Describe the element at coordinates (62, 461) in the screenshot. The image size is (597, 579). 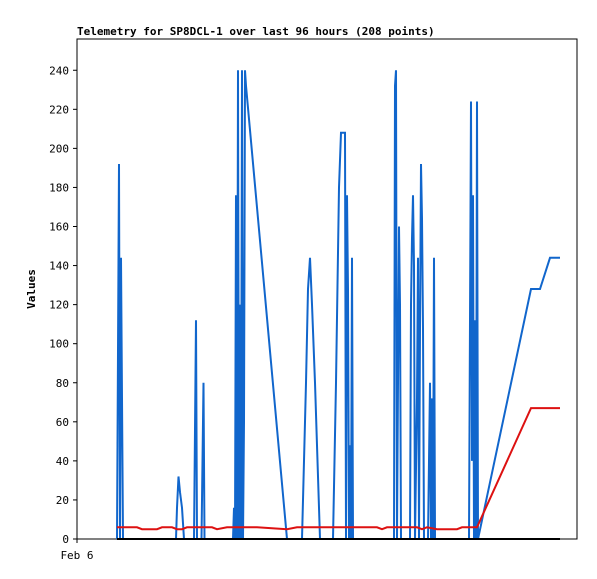
I see `y-tick-label: 40` at that location.